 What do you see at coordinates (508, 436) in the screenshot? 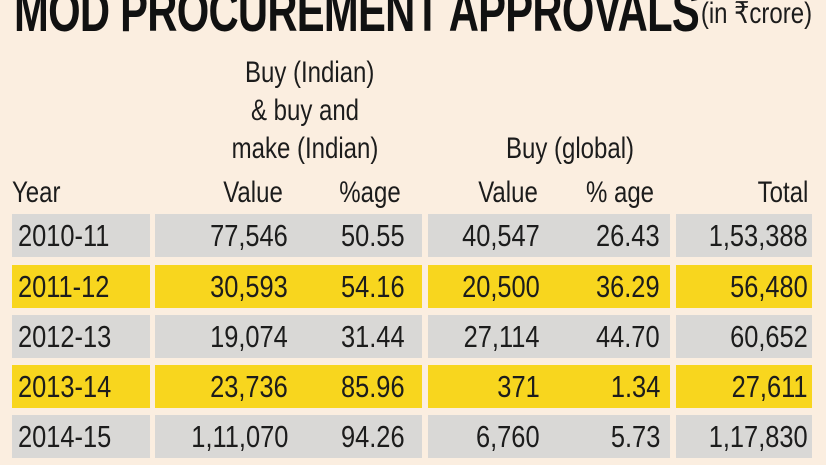
I see `table-cell-global-value: 6,760` at bounding box center [508, 436].